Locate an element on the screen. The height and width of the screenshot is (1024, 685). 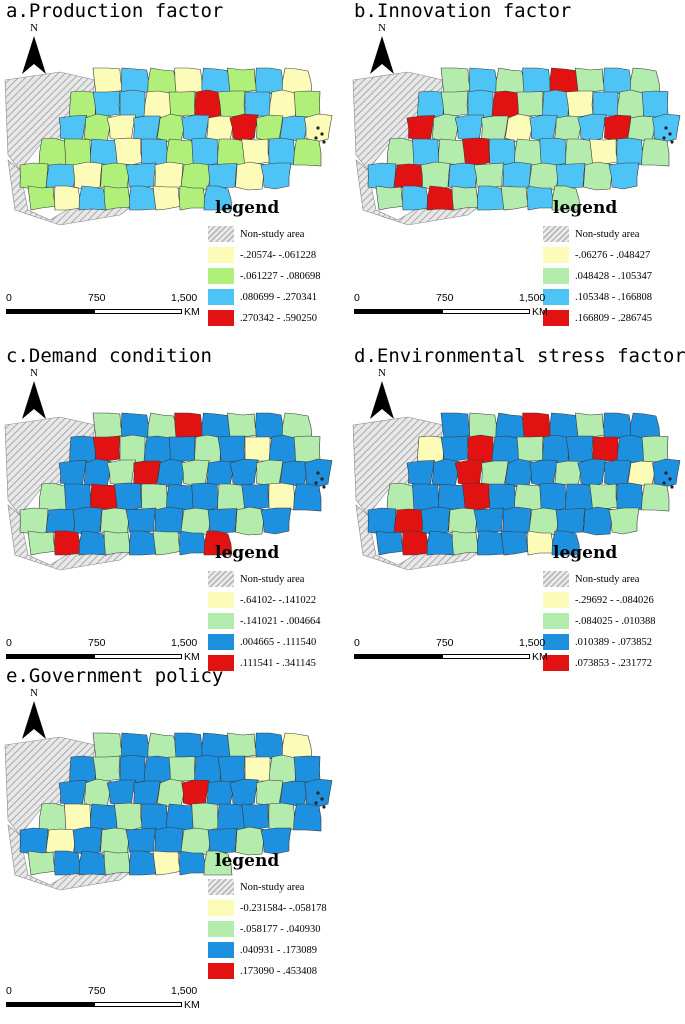
legend-item: .166809 - .286745 is located at coordinates (597, 318).